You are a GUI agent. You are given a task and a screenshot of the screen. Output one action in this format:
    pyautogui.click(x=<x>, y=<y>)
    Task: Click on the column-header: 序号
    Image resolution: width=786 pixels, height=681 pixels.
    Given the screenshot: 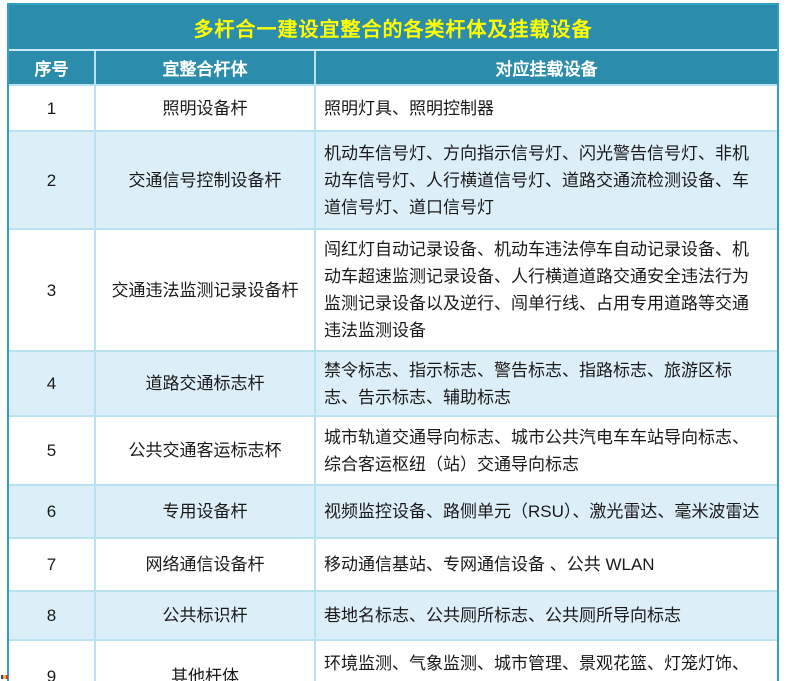 What is the action you would take?
    pyautogui.click(x=52, y=67)
    